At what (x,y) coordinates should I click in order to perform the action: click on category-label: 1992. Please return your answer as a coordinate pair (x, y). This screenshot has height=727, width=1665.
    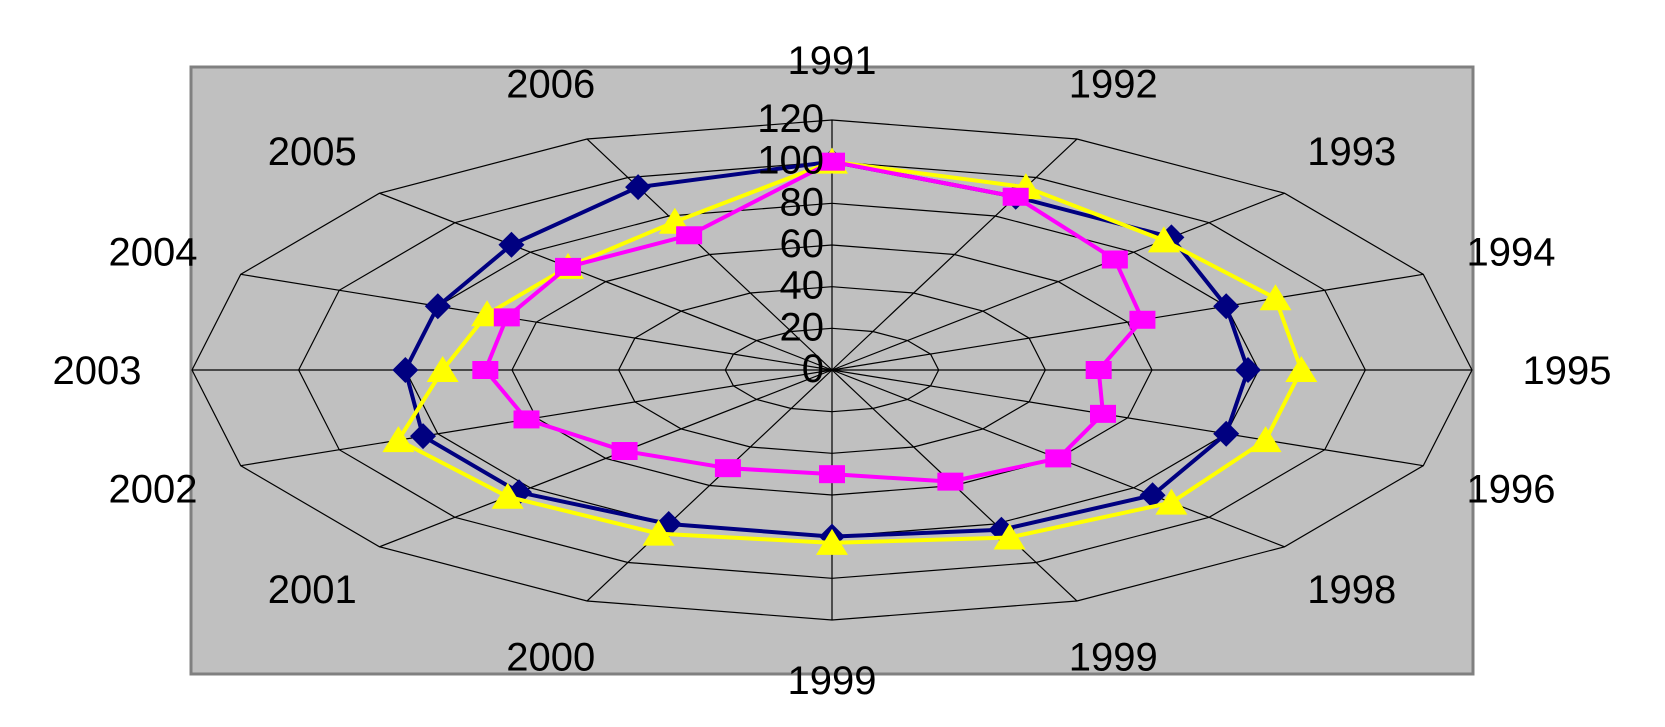
    Looking at the image, I should click on (1113, 85).